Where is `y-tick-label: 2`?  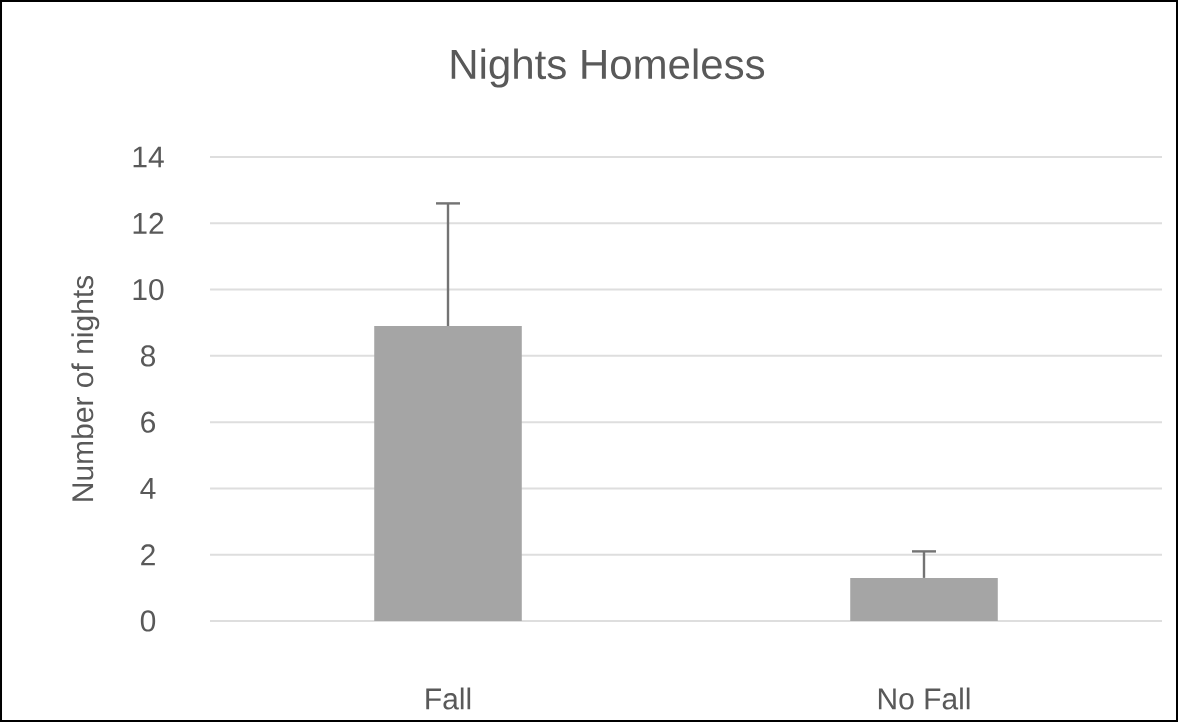 y-tick-label: 2 is located at coordinates (148, 555).